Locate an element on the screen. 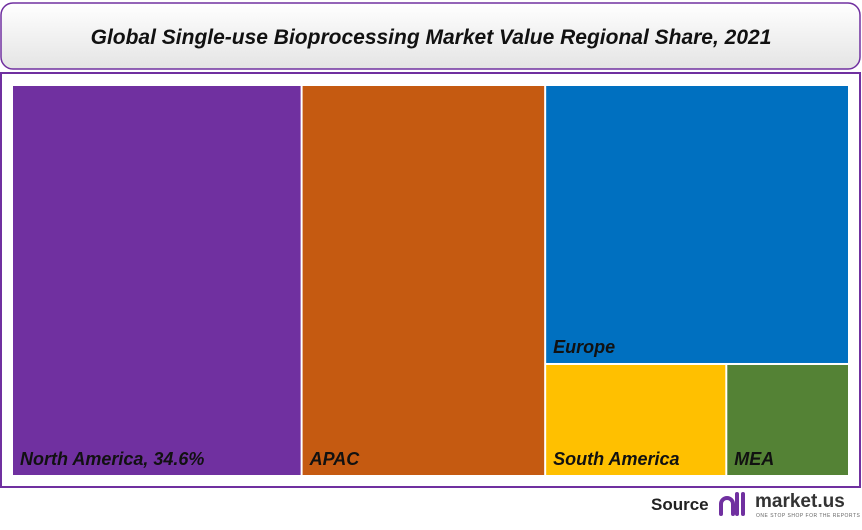  tile-label: South America is located at coordinates (616, 459).